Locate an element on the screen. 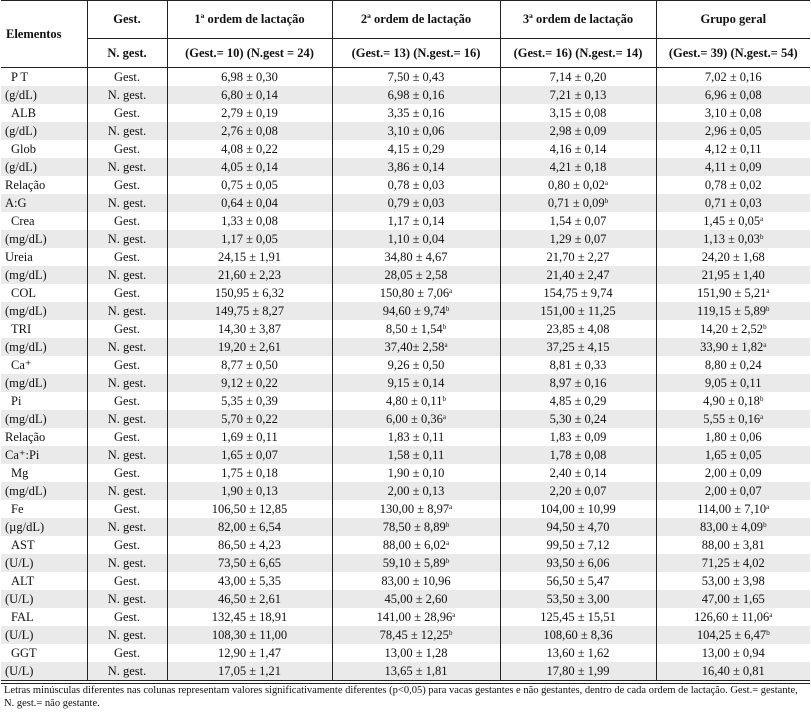 This screenshot has width=811, height=721. value-text: 1,80 ± 0,06 is located at coordinates (733, 437).